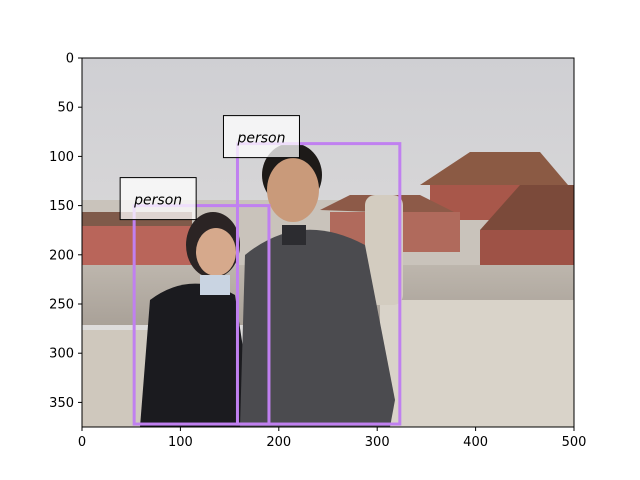  Describe the element at coordinates (82, 442) in the screenshot. I see `x-tick-label: 0` at that location.